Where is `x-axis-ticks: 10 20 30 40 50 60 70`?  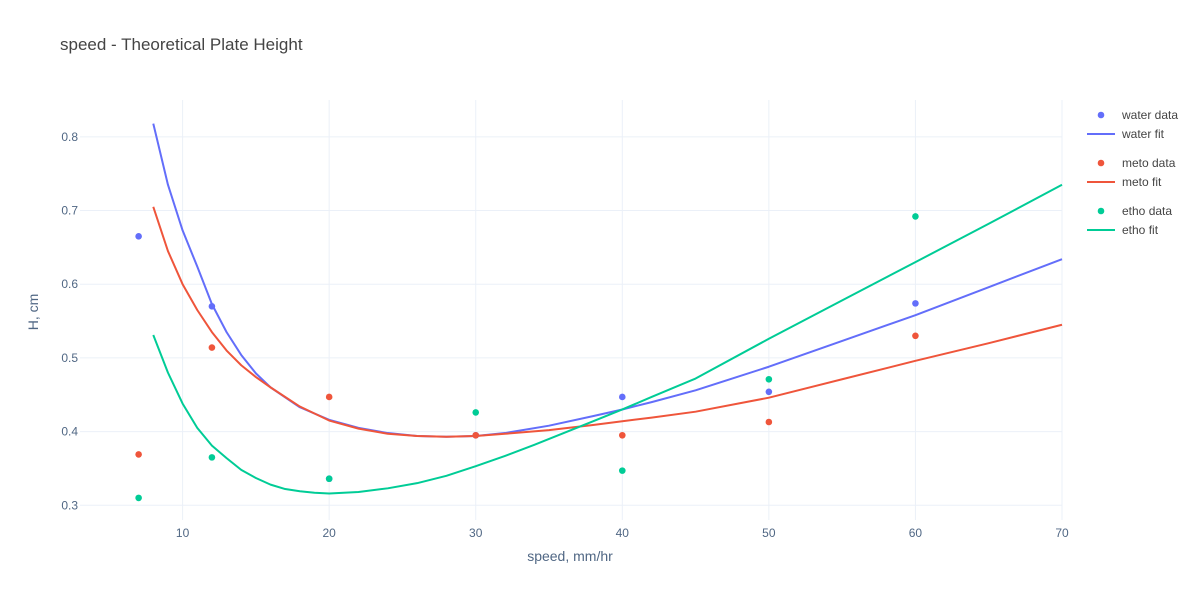 x-axis-ticks: 10 20 30 40 50 60 70 is located at coordinates (622, 533).